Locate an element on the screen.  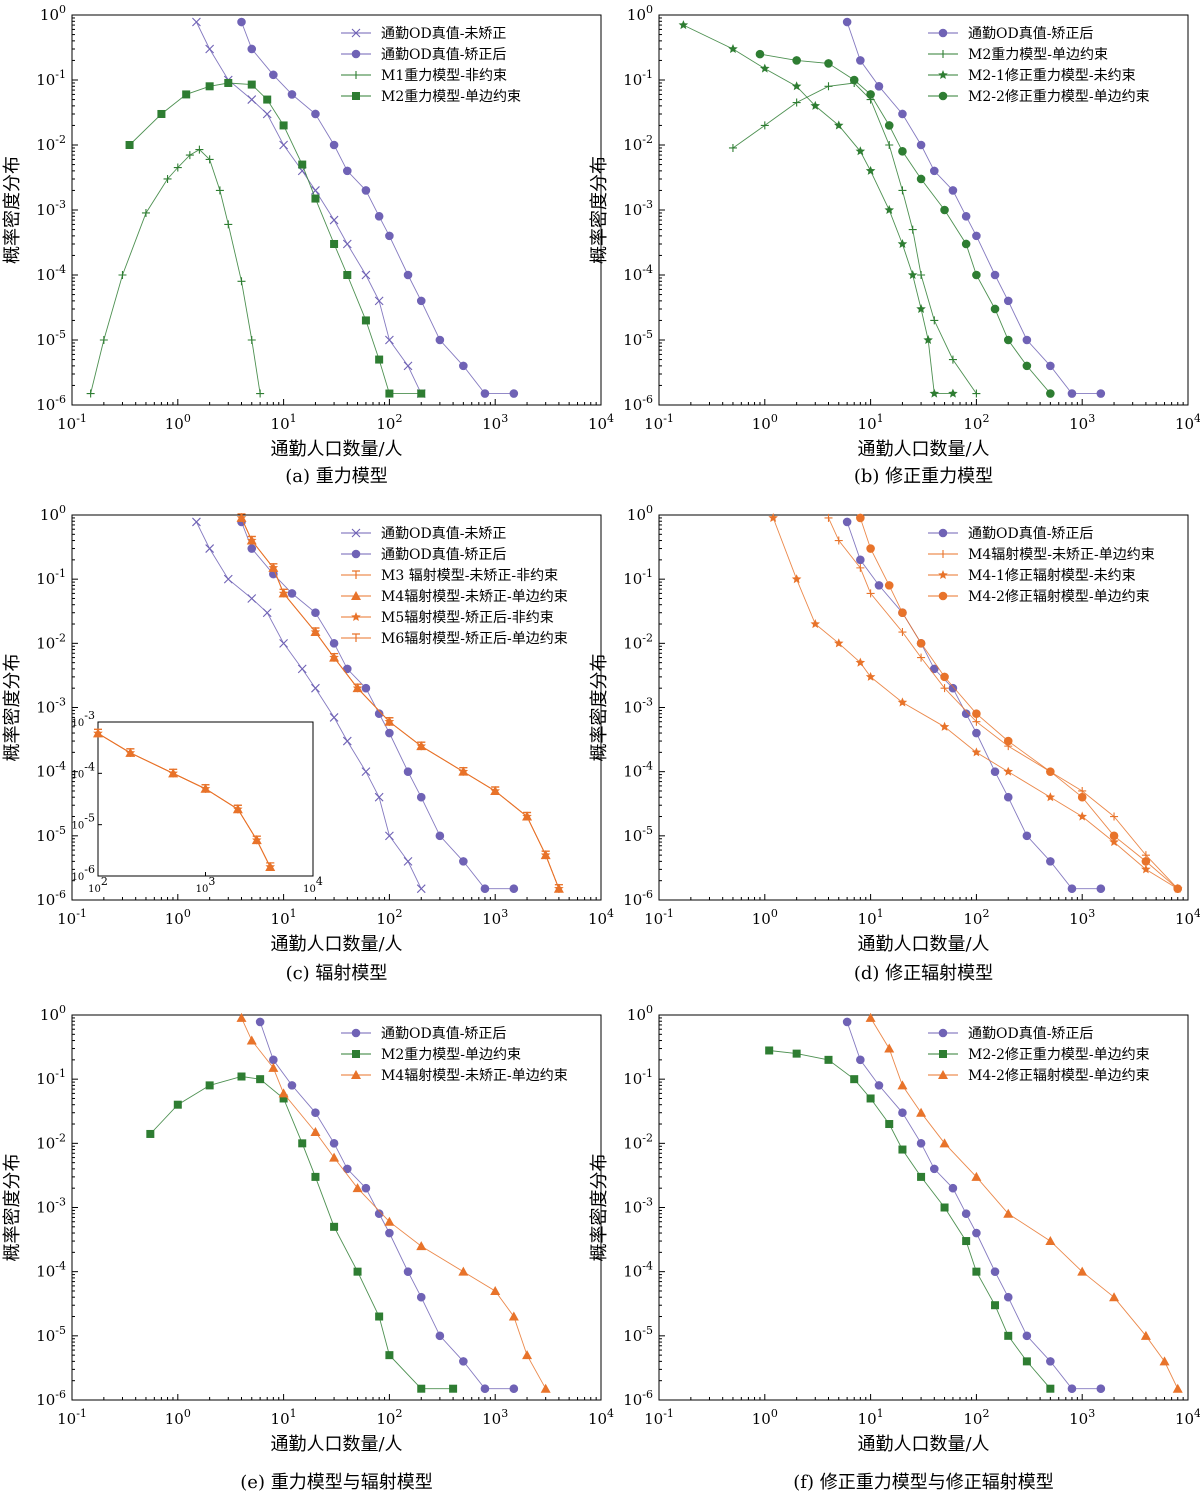
plot-frame is located at coordinates (336, 210).